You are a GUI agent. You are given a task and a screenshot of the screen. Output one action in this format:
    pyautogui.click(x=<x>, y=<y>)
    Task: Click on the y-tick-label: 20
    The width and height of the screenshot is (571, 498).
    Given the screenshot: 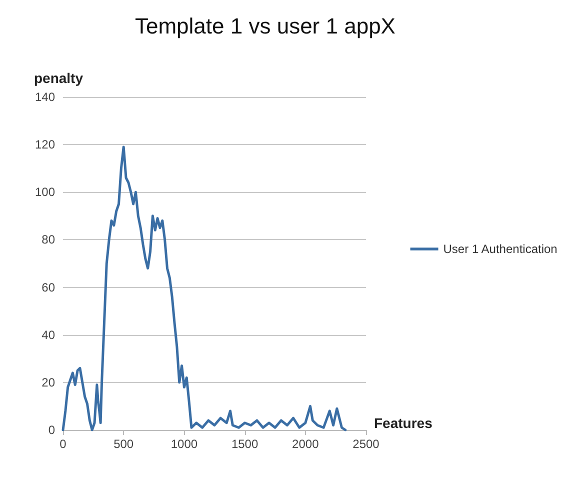 What is the action you would take?
    pyautogui.click(x=49, y=382)
    